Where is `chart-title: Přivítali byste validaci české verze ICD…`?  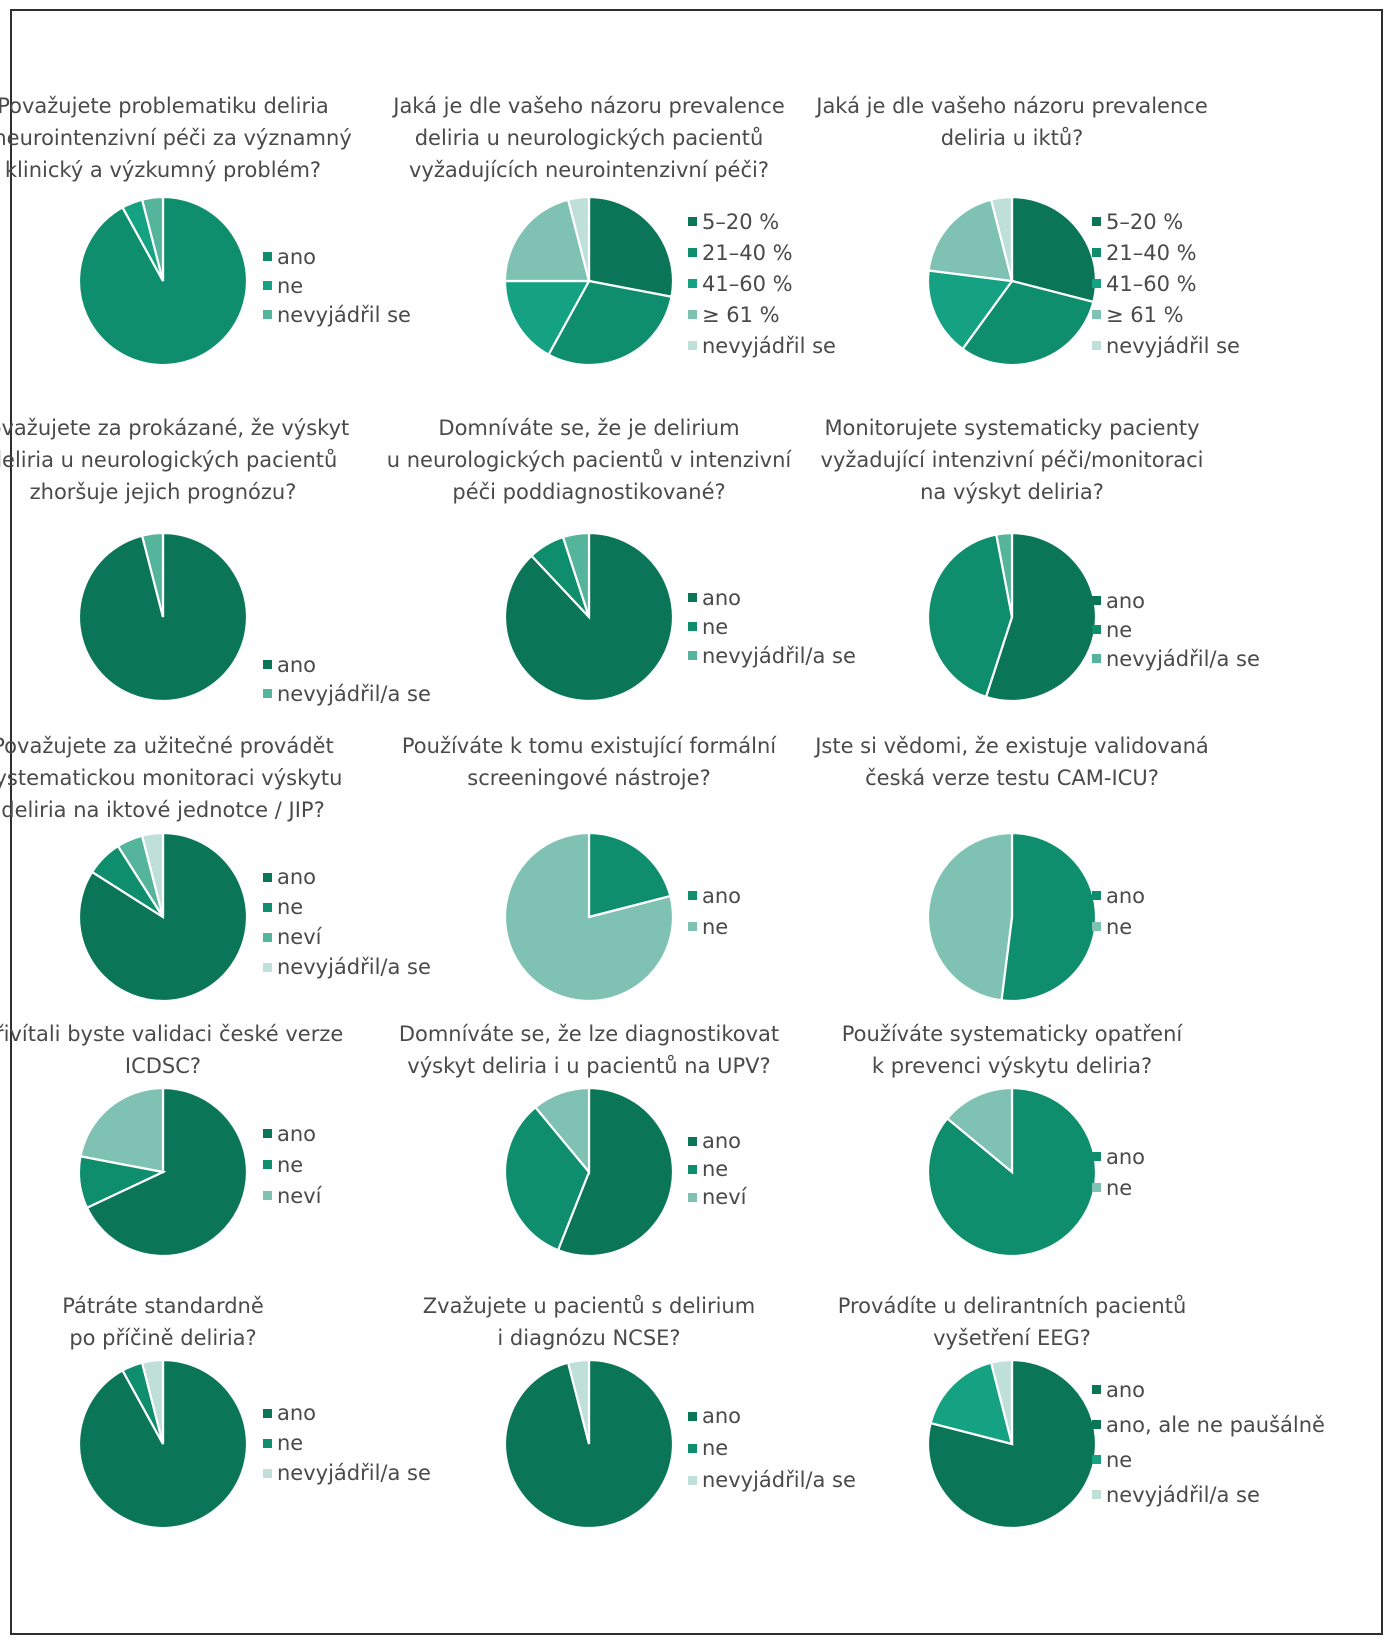 chart-title: Přivítali byste validaci české verze ICD… is located at coordinates (172, 1050).